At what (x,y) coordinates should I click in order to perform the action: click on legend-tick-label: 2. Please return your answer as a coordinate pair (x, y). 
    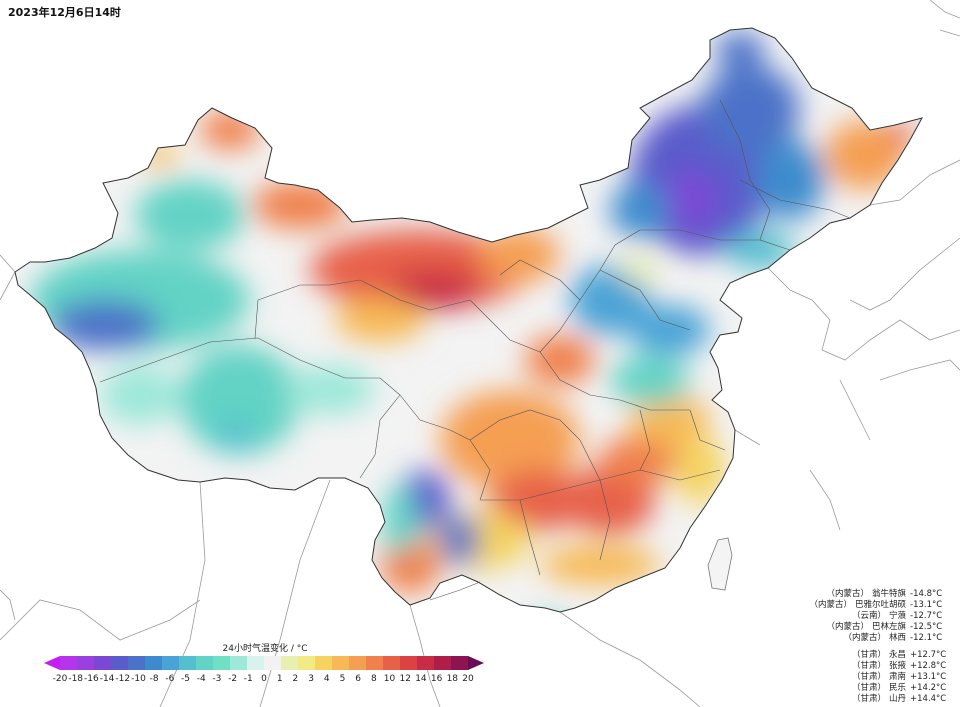
    Looking at the image, I should click on (295, 679).